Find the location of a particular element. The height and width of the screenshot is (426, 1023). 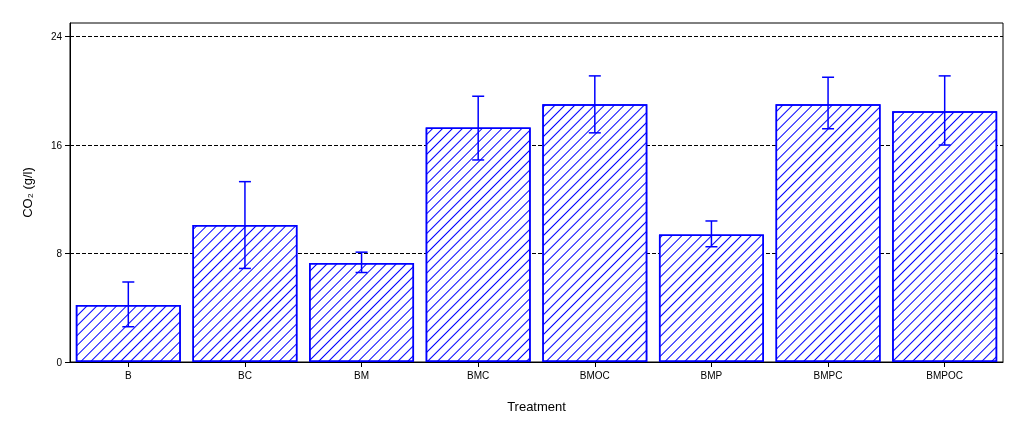

x-tick-label: BM is located at coordinates (362, 375).